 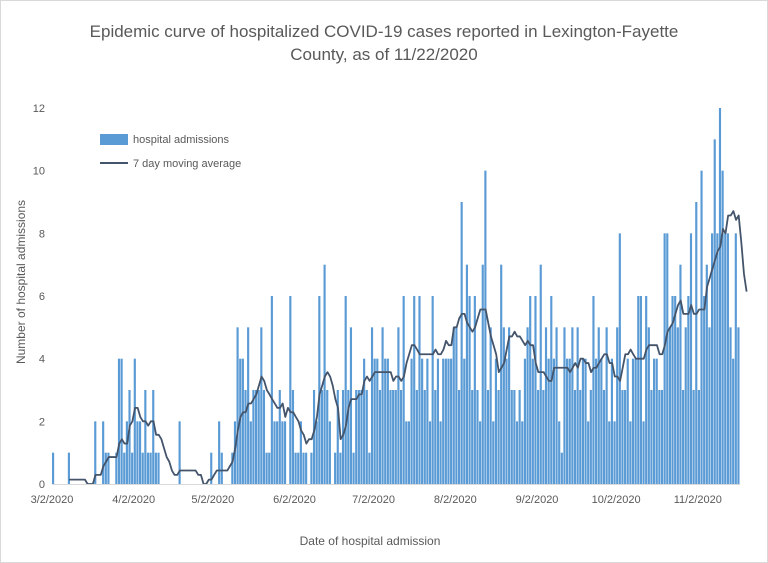 What do you see at coordinates (181, 140) in the screenshot?
I see `legend-bar-label: hospital admissions` at bounding box center [181, 140].